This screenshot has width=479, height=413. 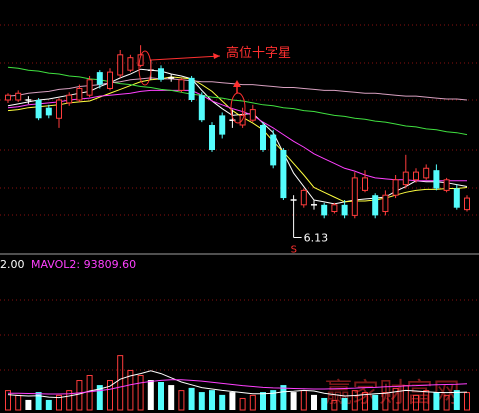 I want to click on annotation-line, so click(x=185, y=58).